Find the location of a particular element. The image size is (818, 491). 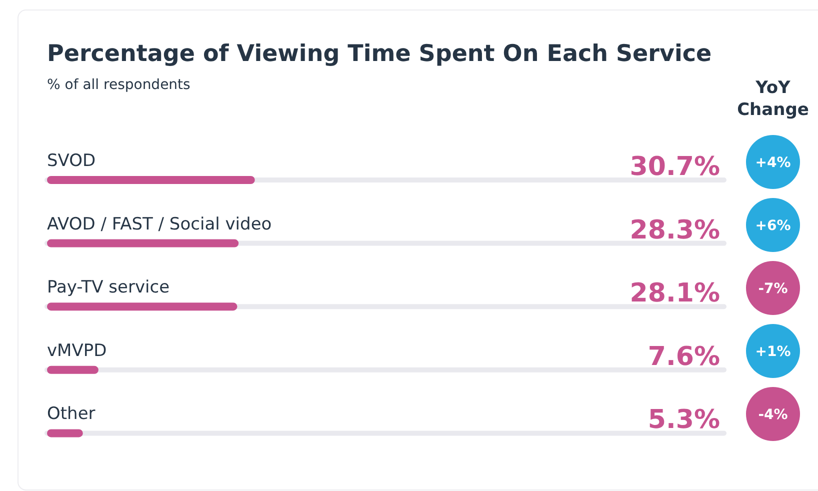

text: +6% is located at coordinates (773, 226).